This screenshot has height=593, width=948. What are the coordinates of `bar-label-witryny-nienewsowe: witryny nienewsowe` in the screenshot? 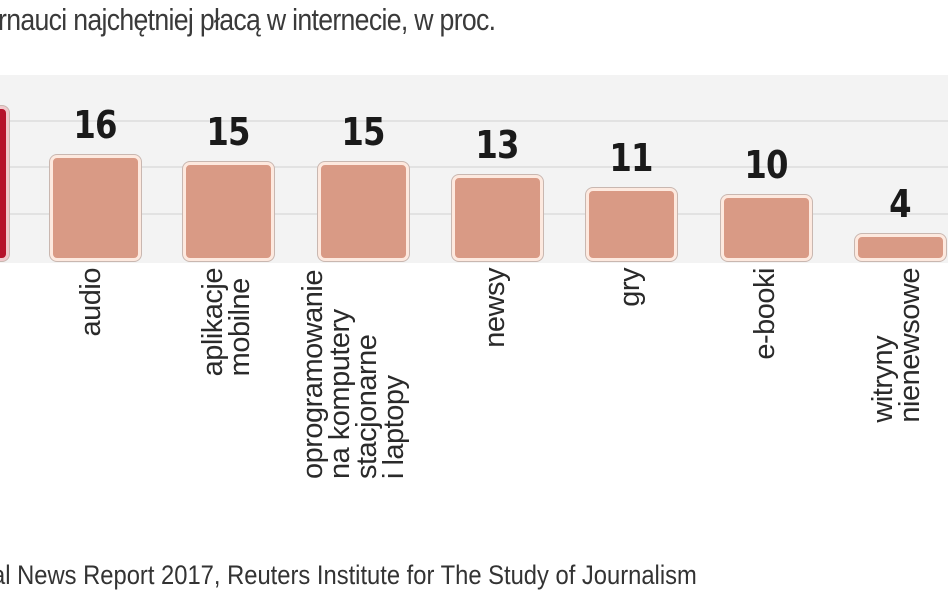 It's located at (896, 345).